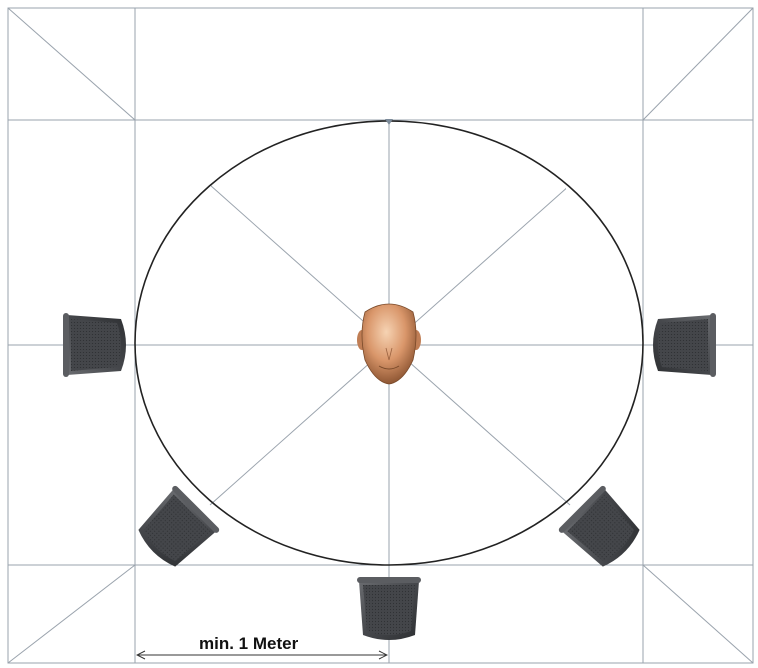 The height and width of the screenshot is (668, 758). I want to click on speaker-right, so click(684, 345).